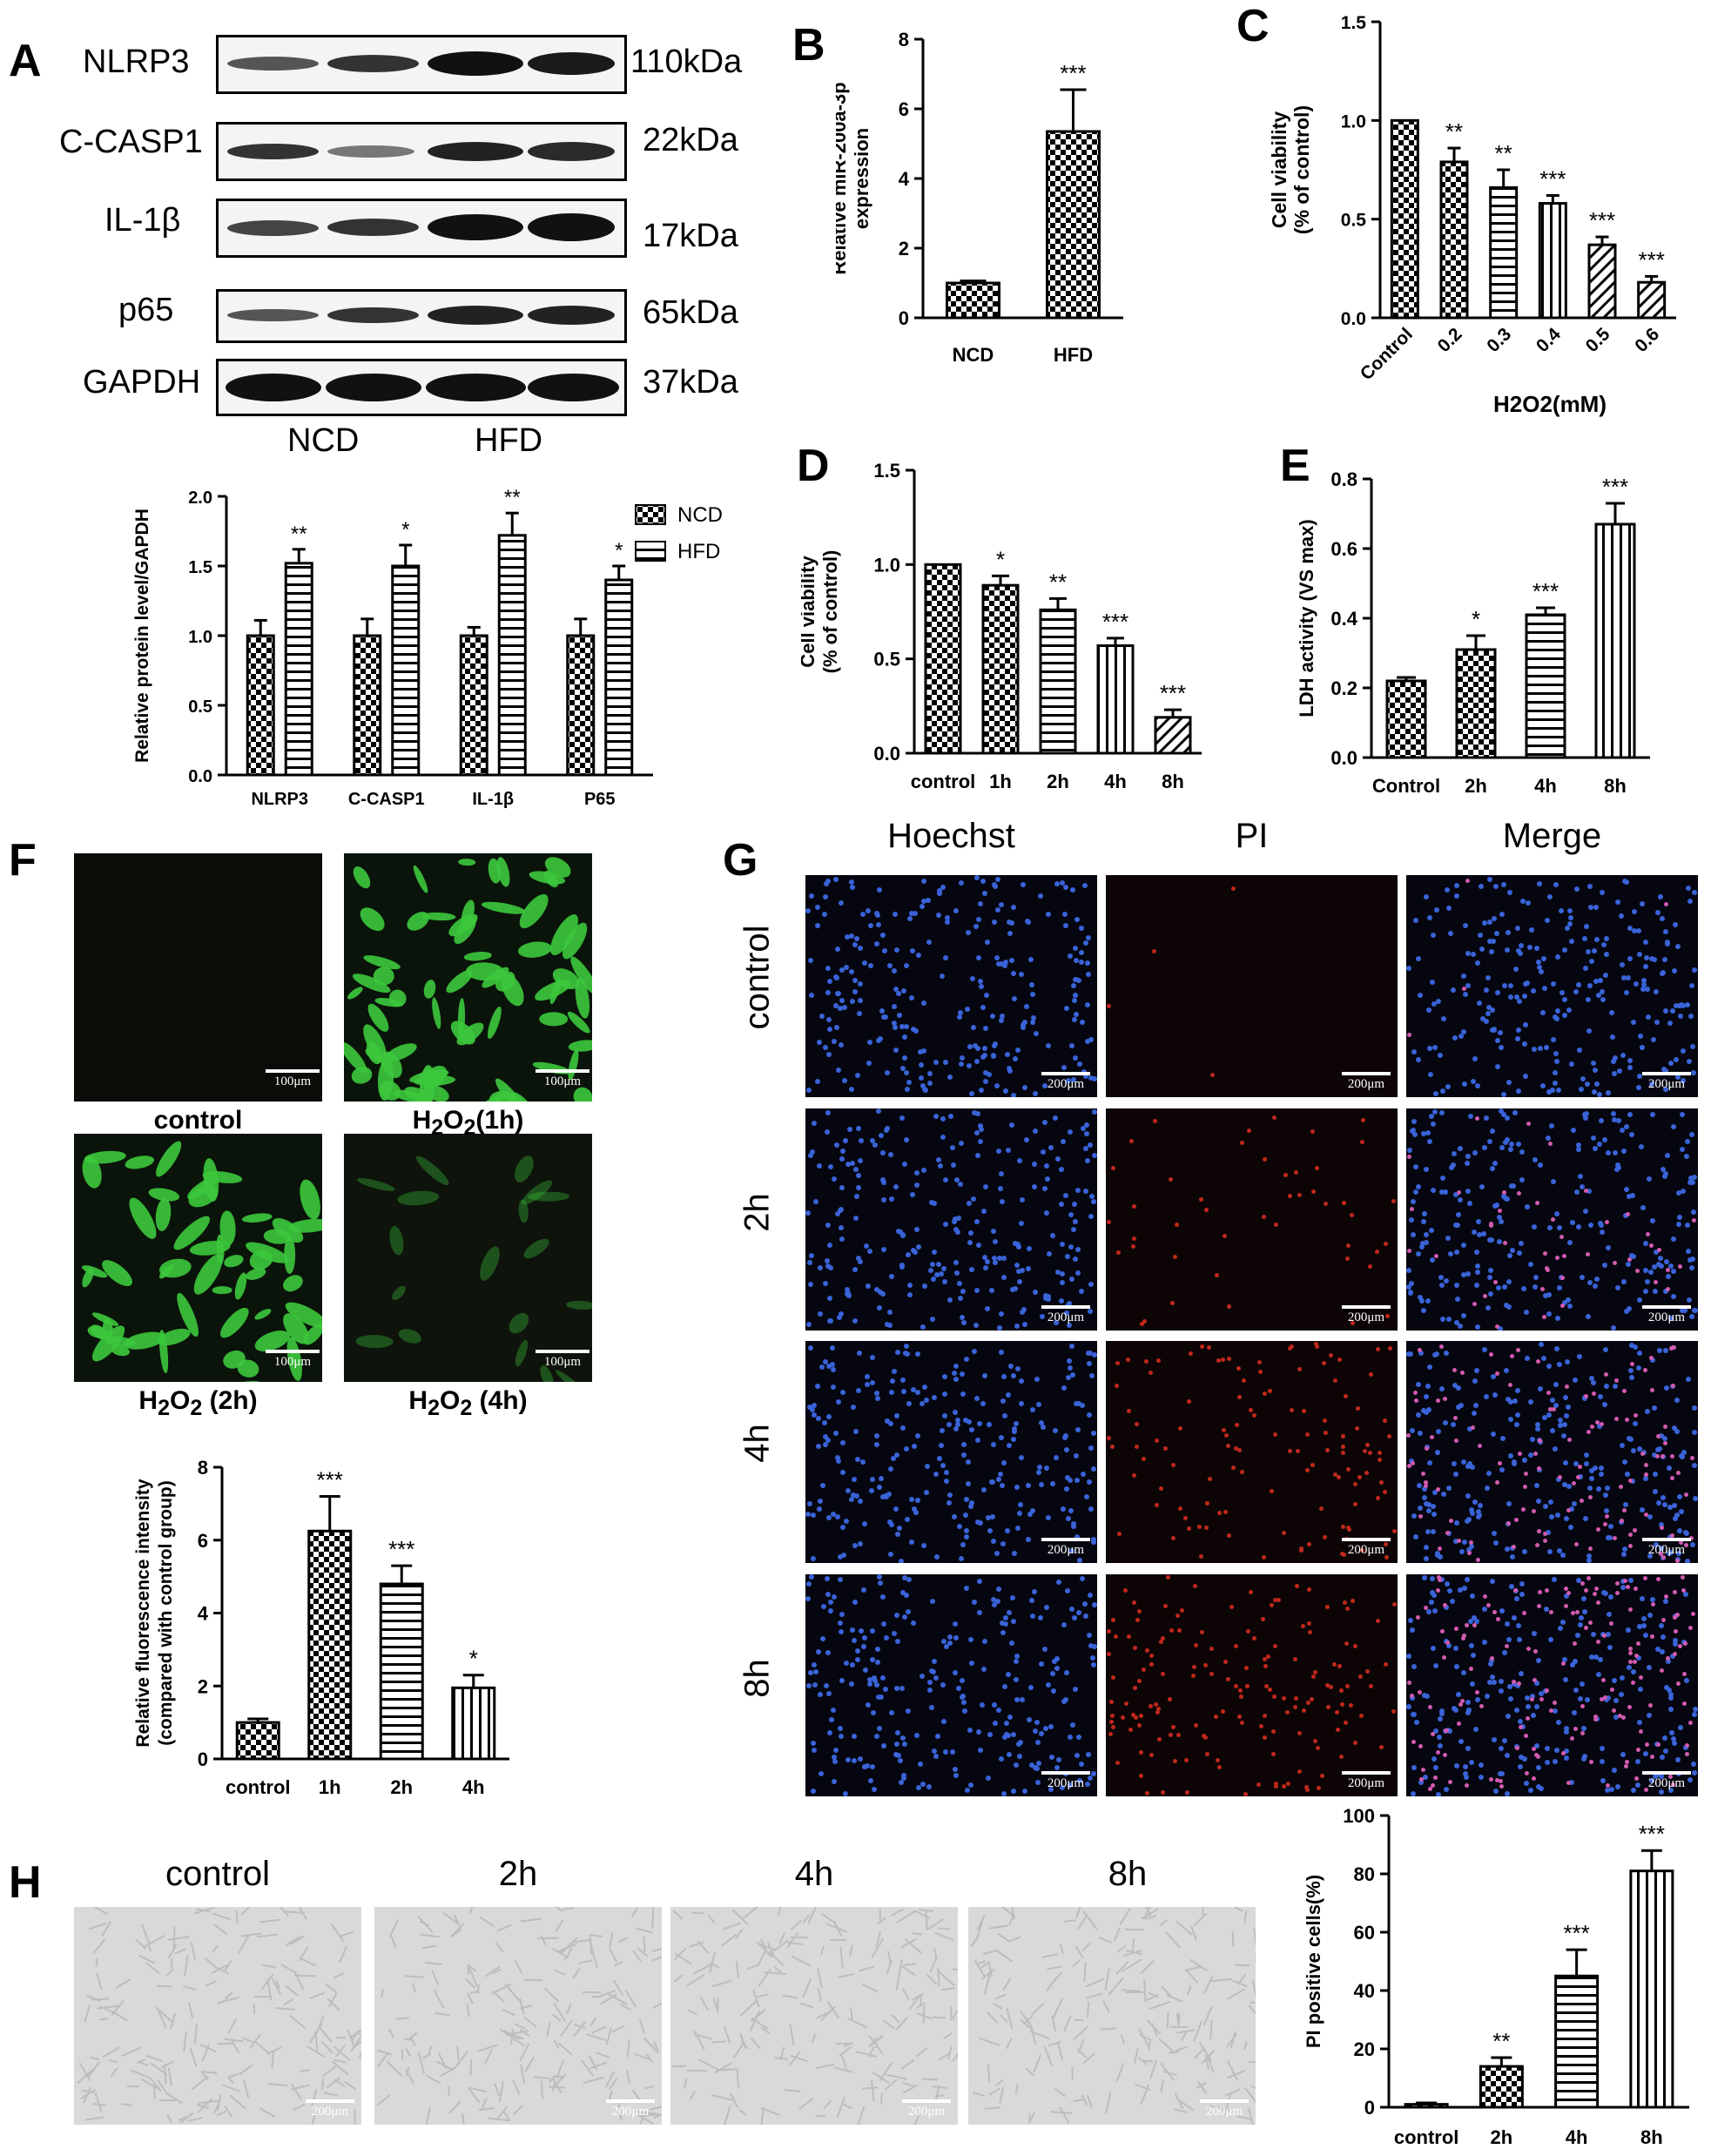 This screenshot has width=1711, height=2156. What do you see at coordinates (1252, 1685) in the screenshot?
I see `pi-image-8h: 200μm` at bounding box center [1252, 1685].